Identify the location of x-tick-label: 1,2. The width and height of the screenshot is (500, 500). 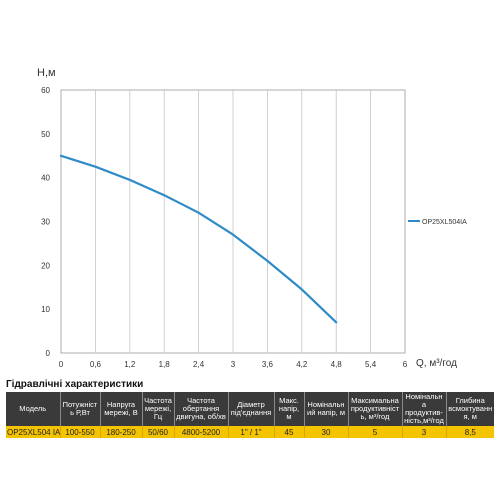
(130, 364).